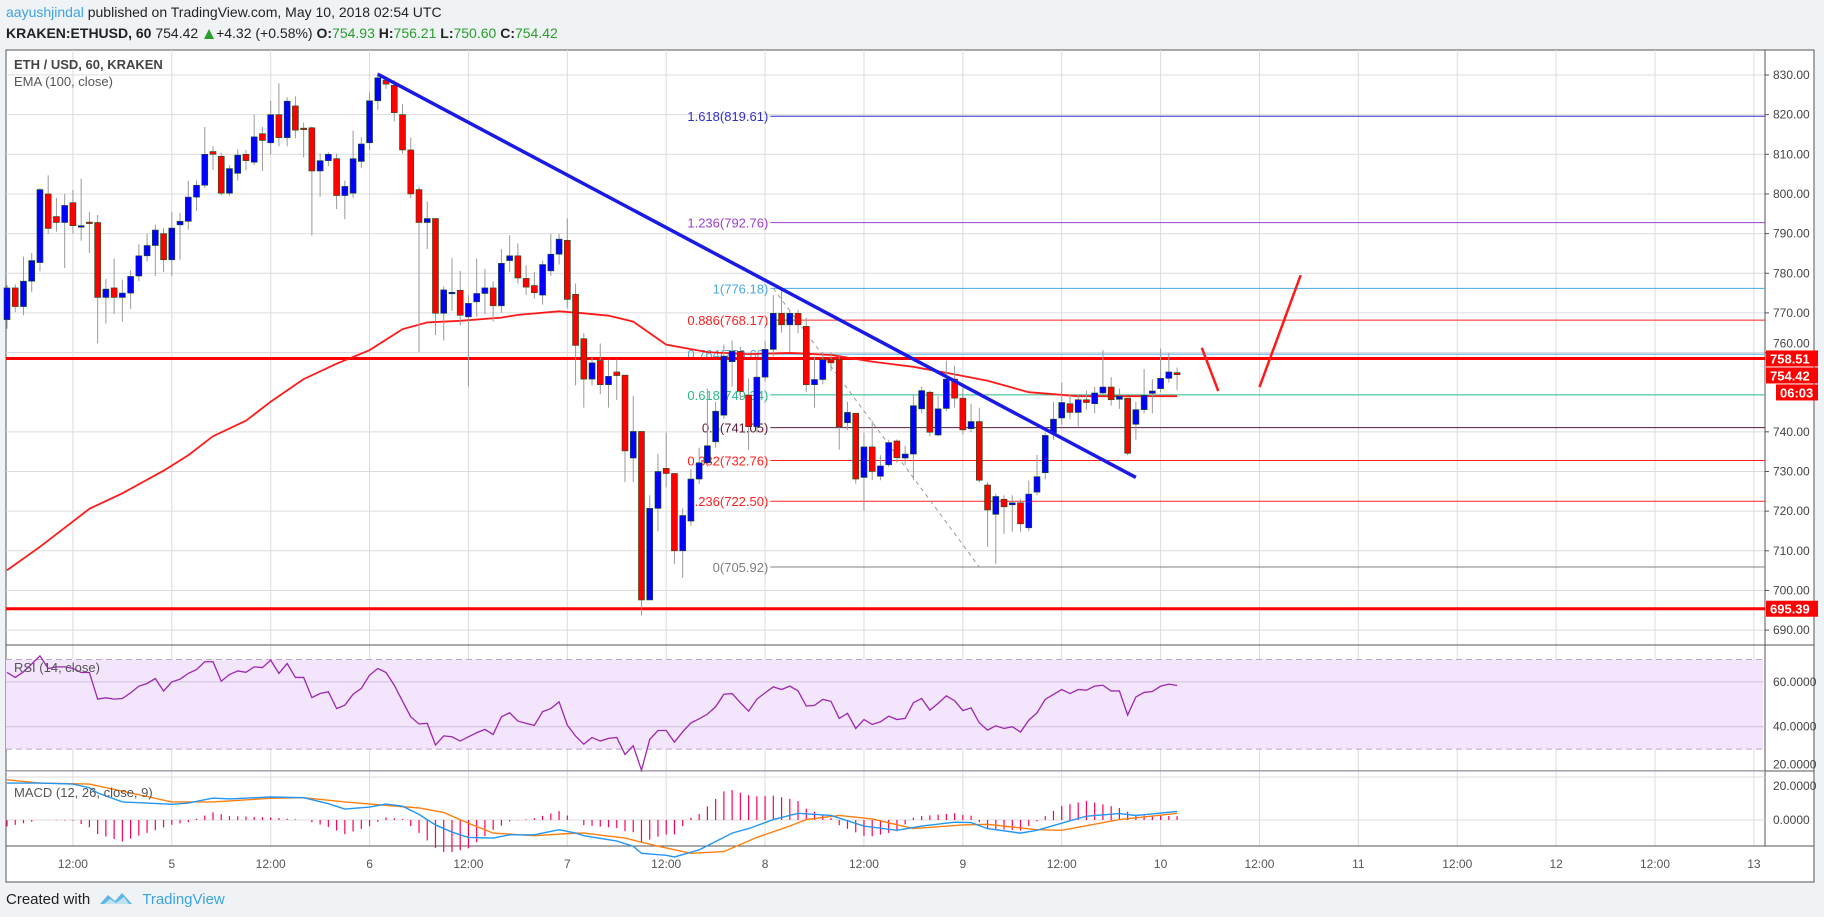 This screenshot has height=917, width=1824. Describe the element at coordinates (45, 12) in the screenshot. I see `author-link: aayushjindal` at that location.